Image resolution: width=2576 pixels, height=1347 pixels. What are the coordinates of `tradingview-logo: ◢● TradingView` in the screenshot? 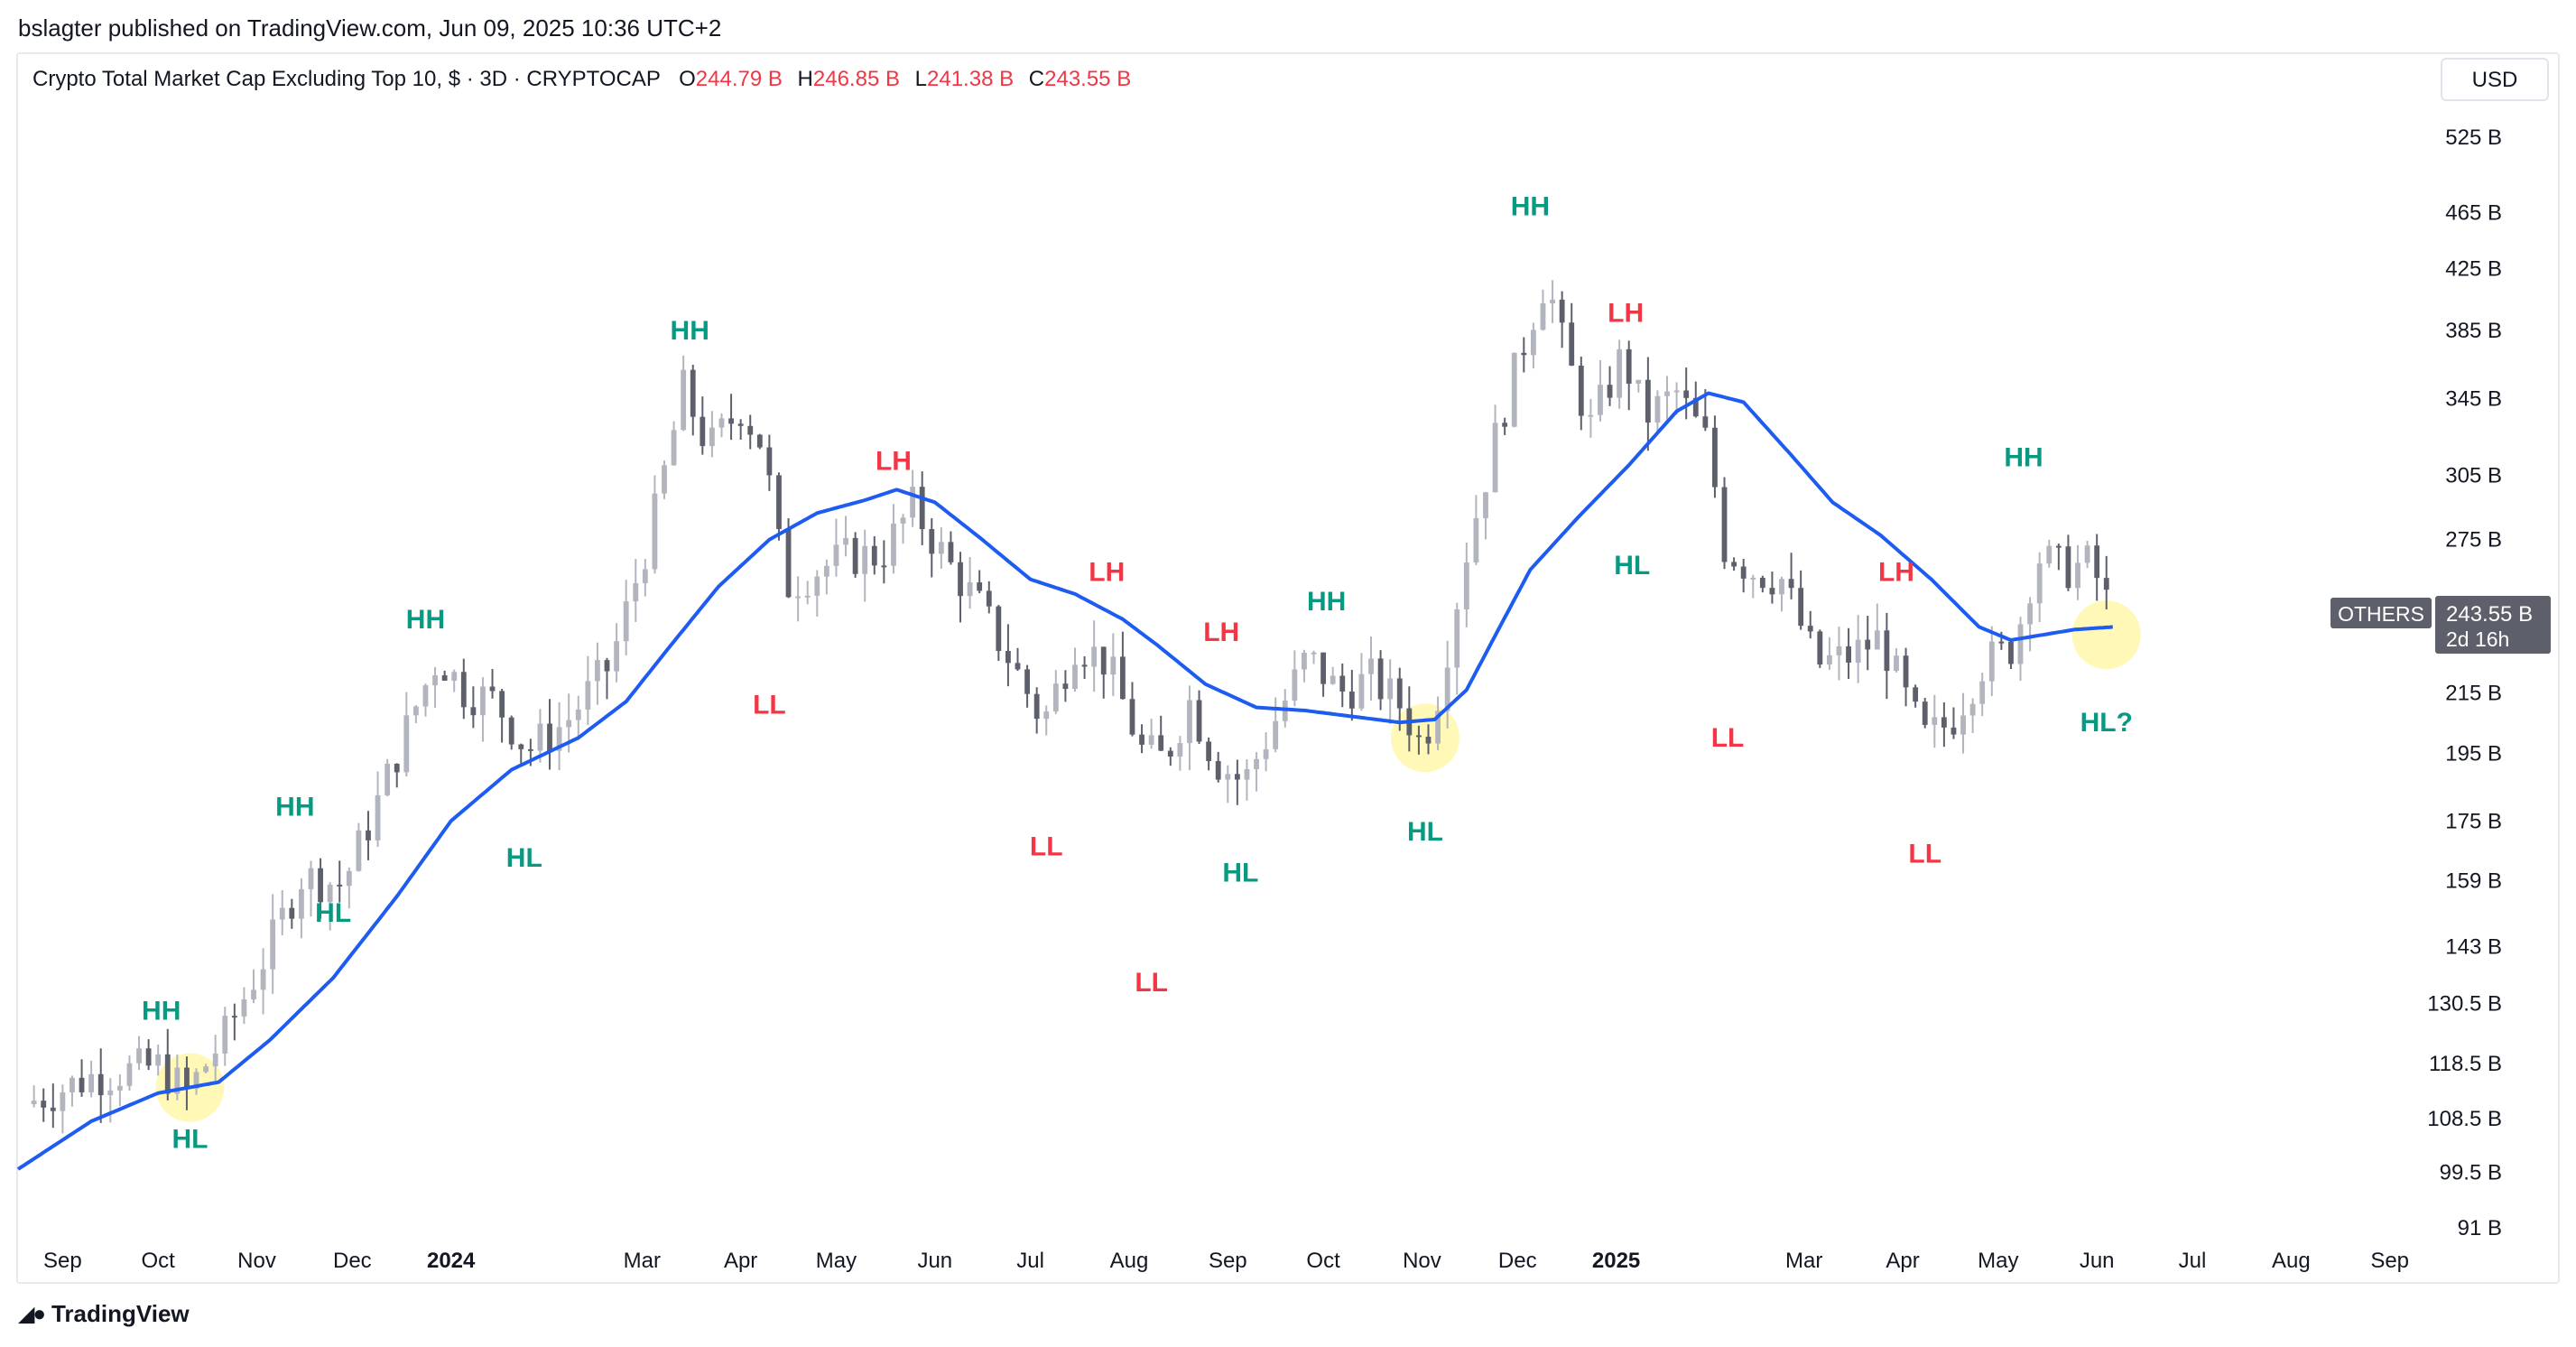 It's located at (104, 1314).